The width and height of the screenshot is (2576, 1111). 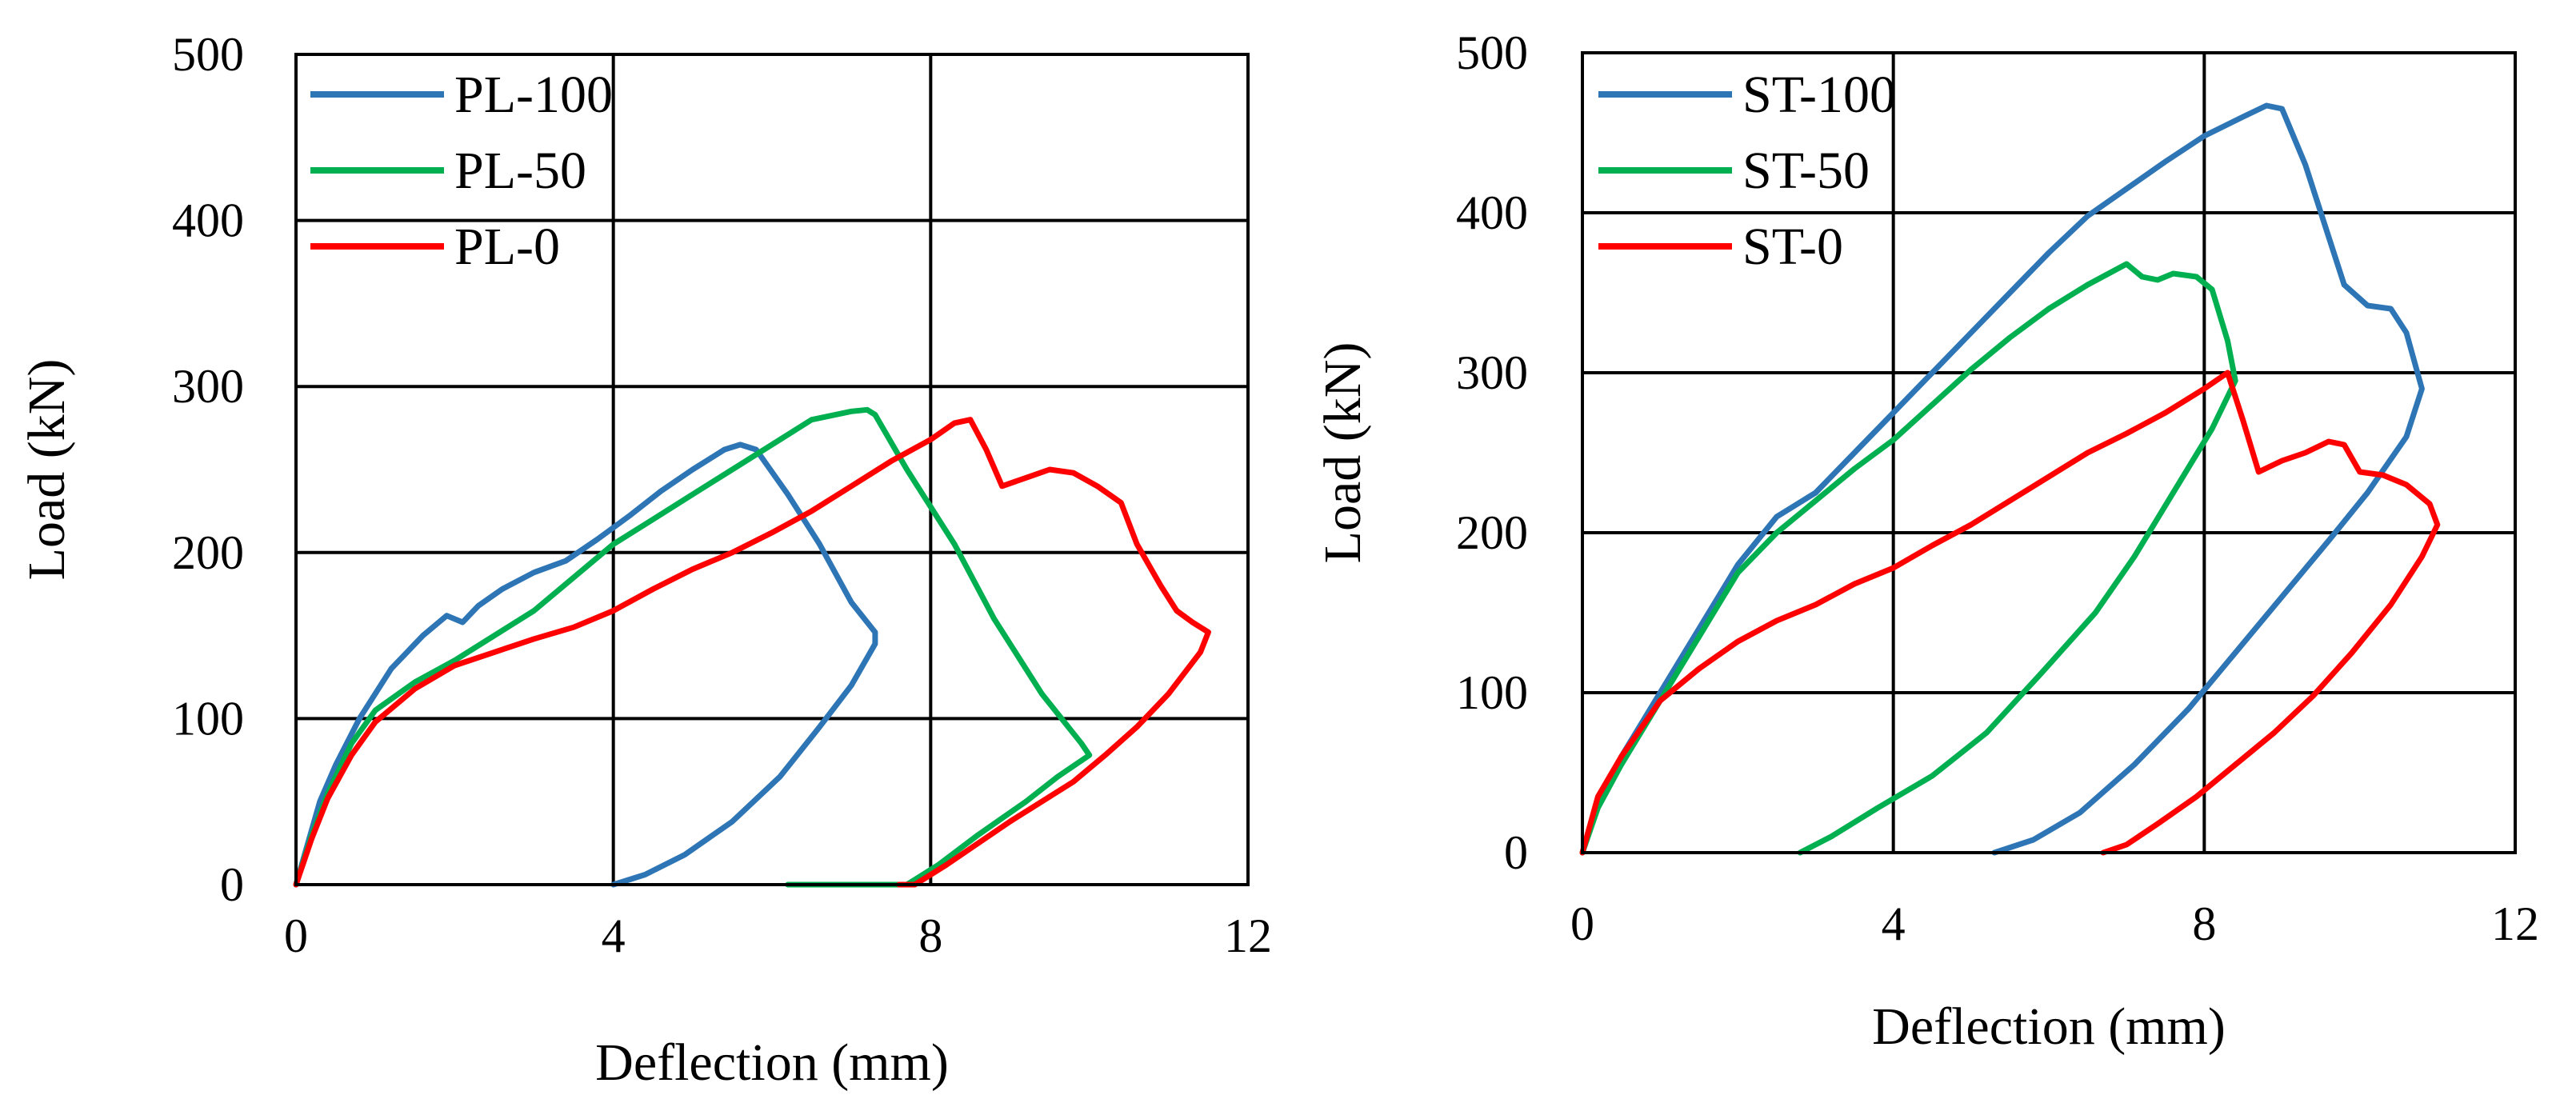 I want to click on legend: PL-100 PL-50 PL-0, so click(x=461, y=171).